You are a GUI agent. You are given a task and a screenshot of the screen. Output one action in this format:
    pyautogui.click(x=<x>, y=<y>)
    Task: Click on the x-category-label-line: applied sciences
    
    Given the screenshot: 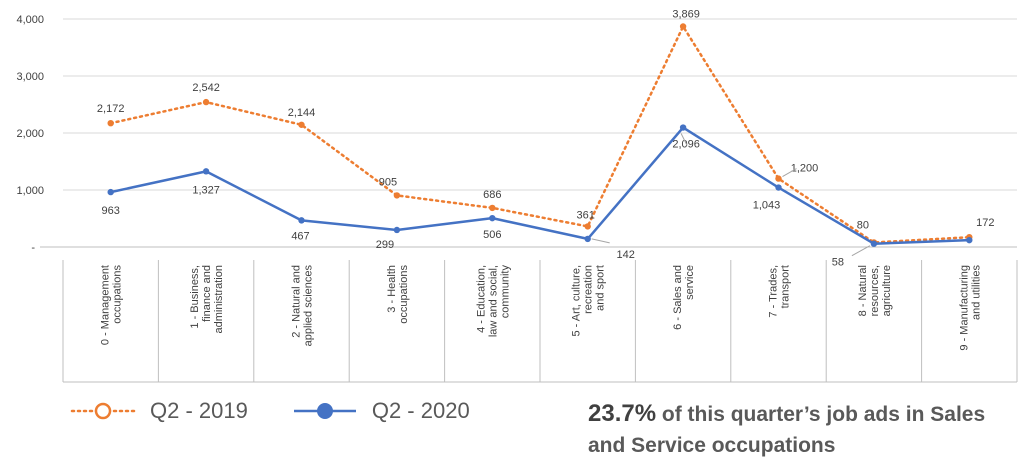 What is the action you would take?
    pyautogui.click(x=309, y=306)
    